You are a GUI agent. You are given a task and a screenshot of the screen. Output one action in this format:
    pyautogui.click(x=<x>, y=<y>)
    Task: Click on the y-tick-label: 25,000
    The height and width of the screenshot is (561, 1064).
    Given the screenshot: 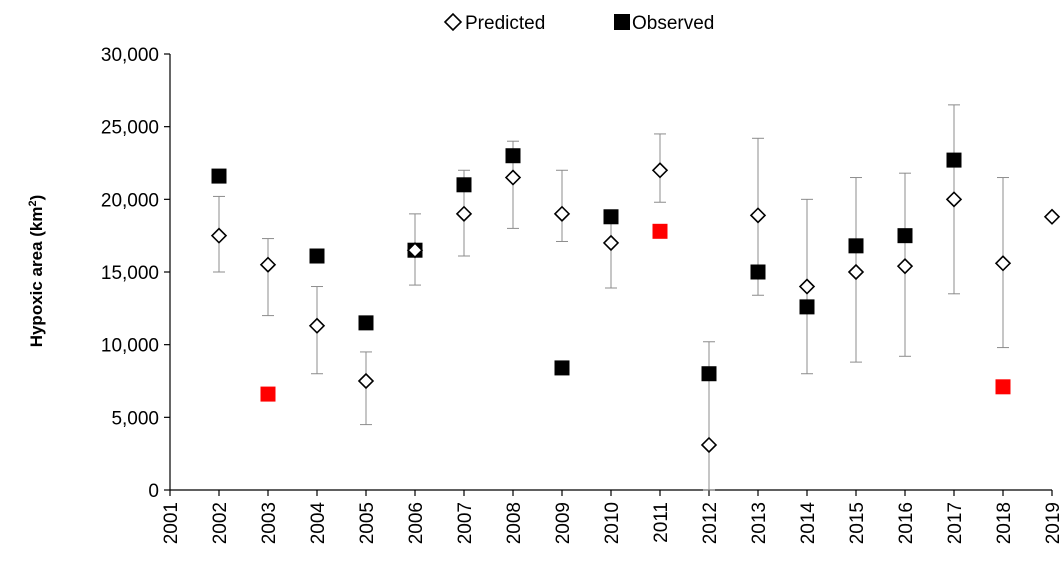 What is the action you would take?
    pyautogui.click(x=130, y=128)
    